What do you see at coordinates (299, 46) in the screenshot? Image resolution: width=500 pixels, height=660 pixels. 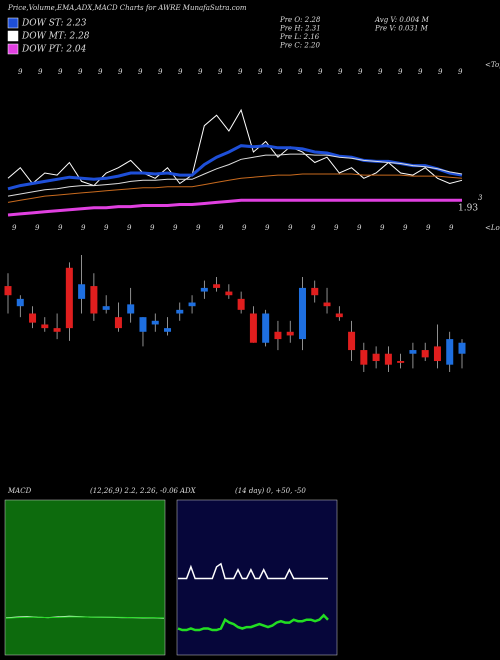 I see `stat: Pre C: 2.20` at bounding box center [299, 46].